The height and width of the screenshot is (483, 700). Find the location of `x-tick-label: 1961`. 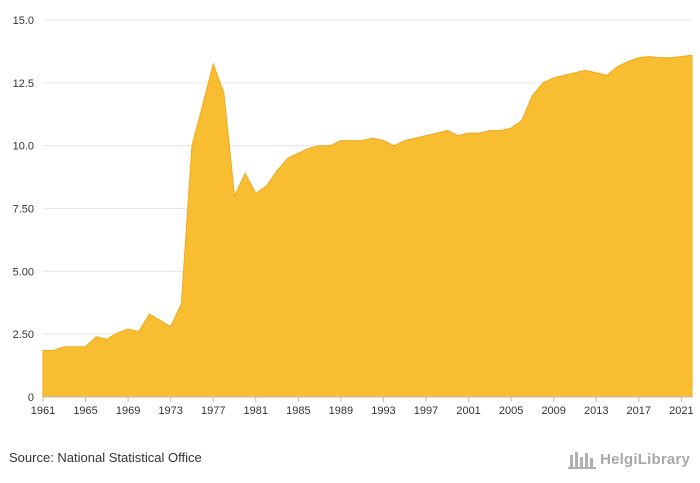

x-tick-label: 1961 is located at coordinates (43, 411).